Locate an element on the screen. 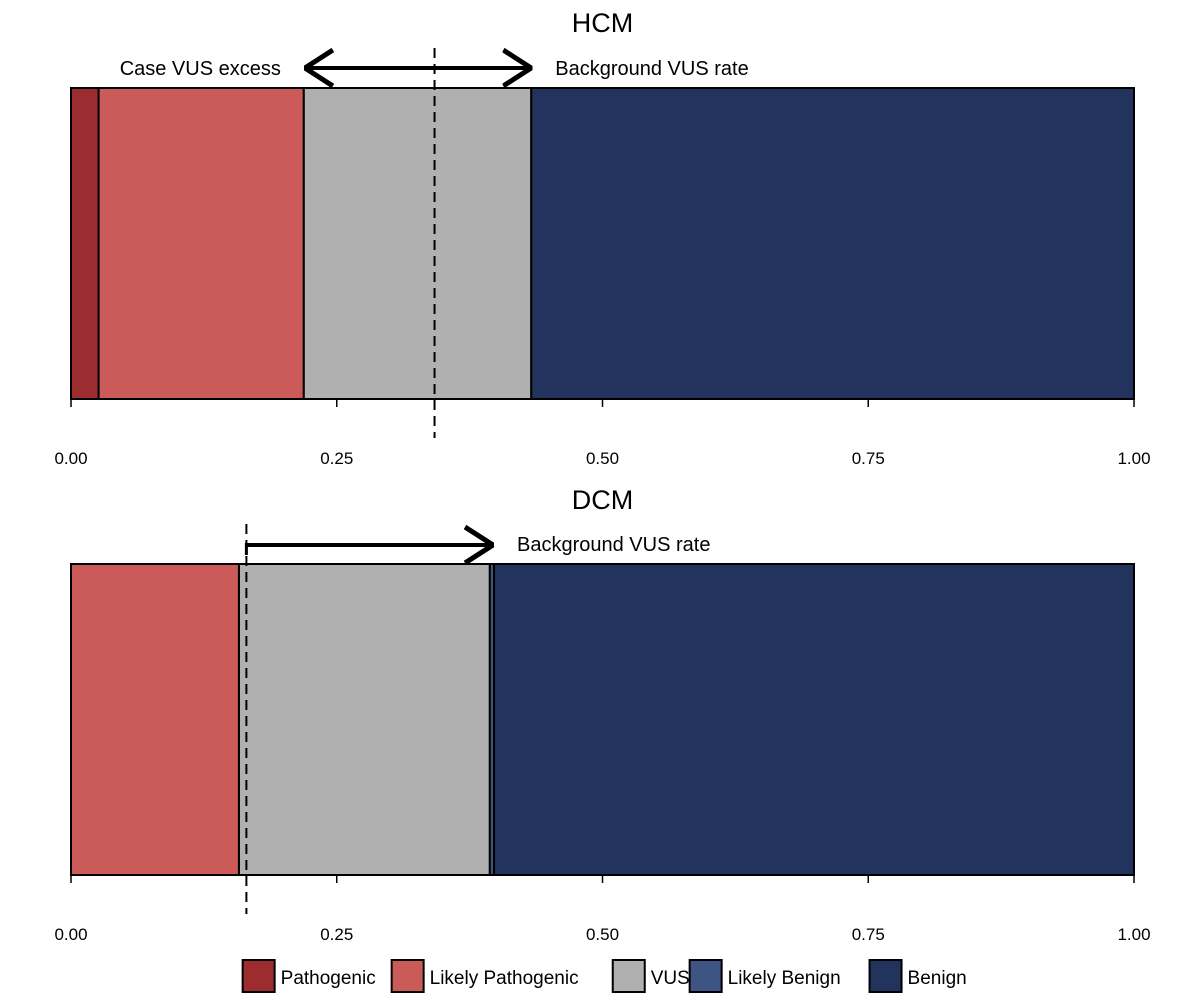 The width and height of the screenshot is (1200, 1000). legend-label: Likely Benign is located at coordinates (784, 978).